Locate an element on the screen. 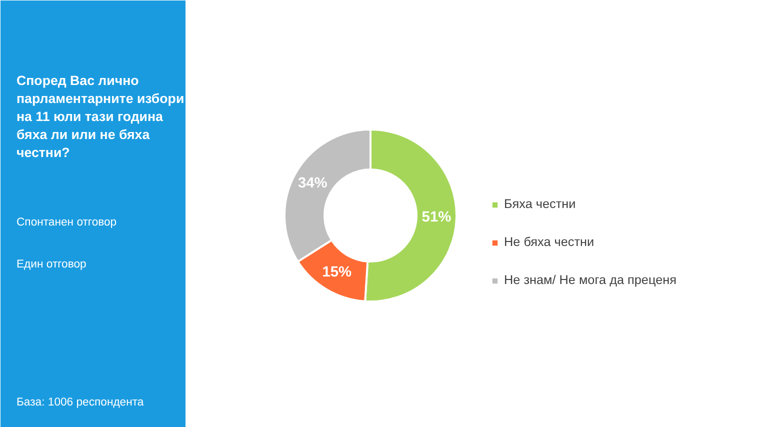 The height and width of the screenshot is (427, 768). legend-label: Не бяха честни is located at coordinates (549, 242).